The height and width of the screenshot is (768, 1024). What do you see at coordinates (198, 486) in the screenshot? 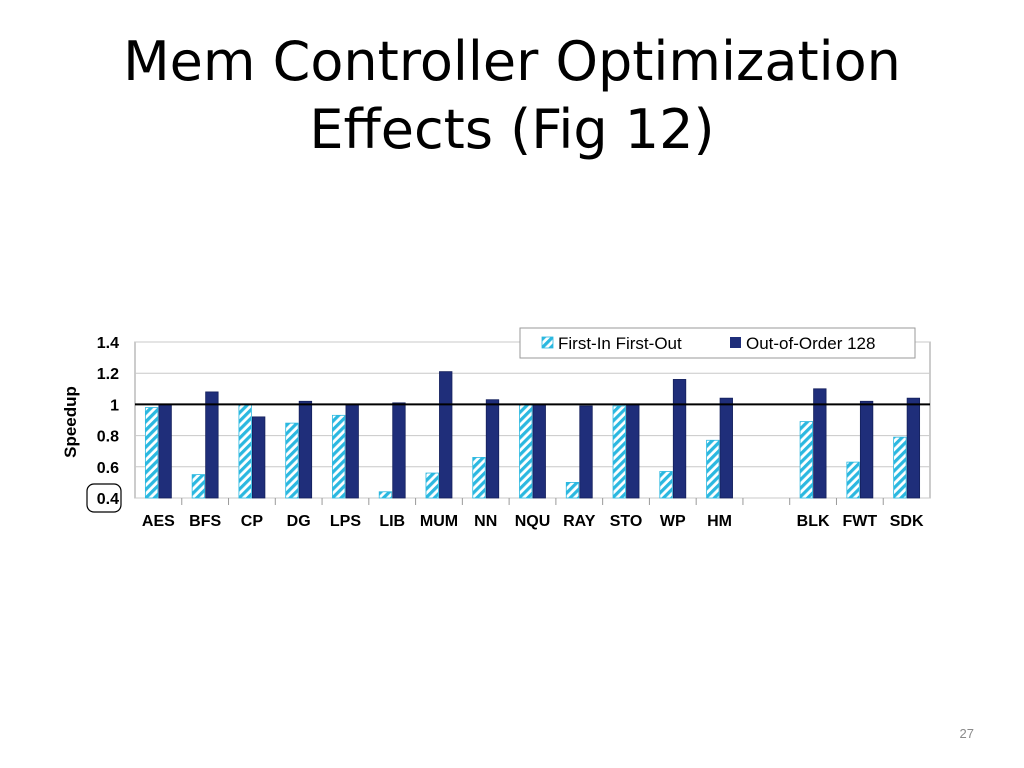
I see `fifo-bar-bfs` at bounding box center [198, 486].